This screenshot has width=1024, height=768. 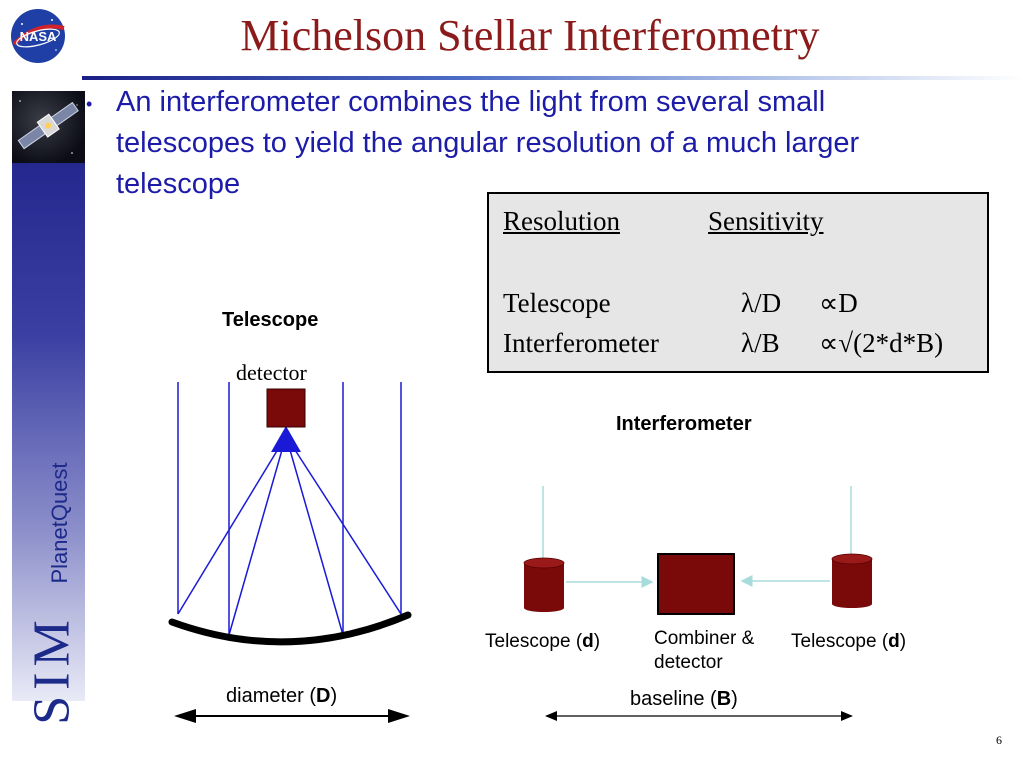 I want to click on title-divider, so click(x=553, y=78).